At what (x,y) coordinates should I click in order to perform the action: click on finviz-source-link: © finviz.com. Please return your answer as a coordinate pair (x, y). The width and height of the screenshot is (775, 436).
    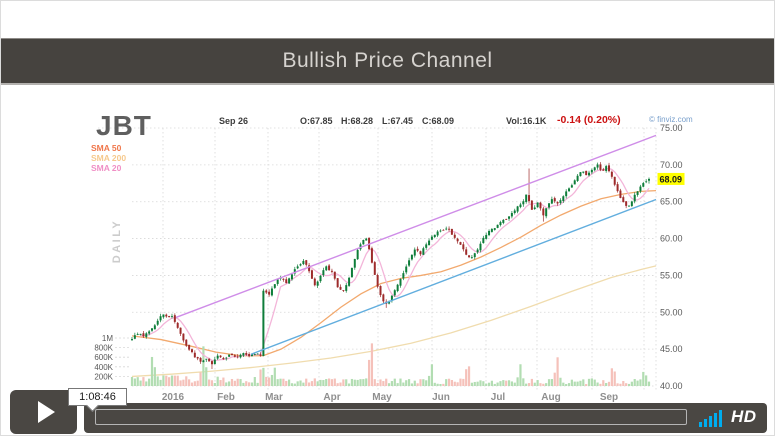
    Looking at the image, I should click on (671, 119).